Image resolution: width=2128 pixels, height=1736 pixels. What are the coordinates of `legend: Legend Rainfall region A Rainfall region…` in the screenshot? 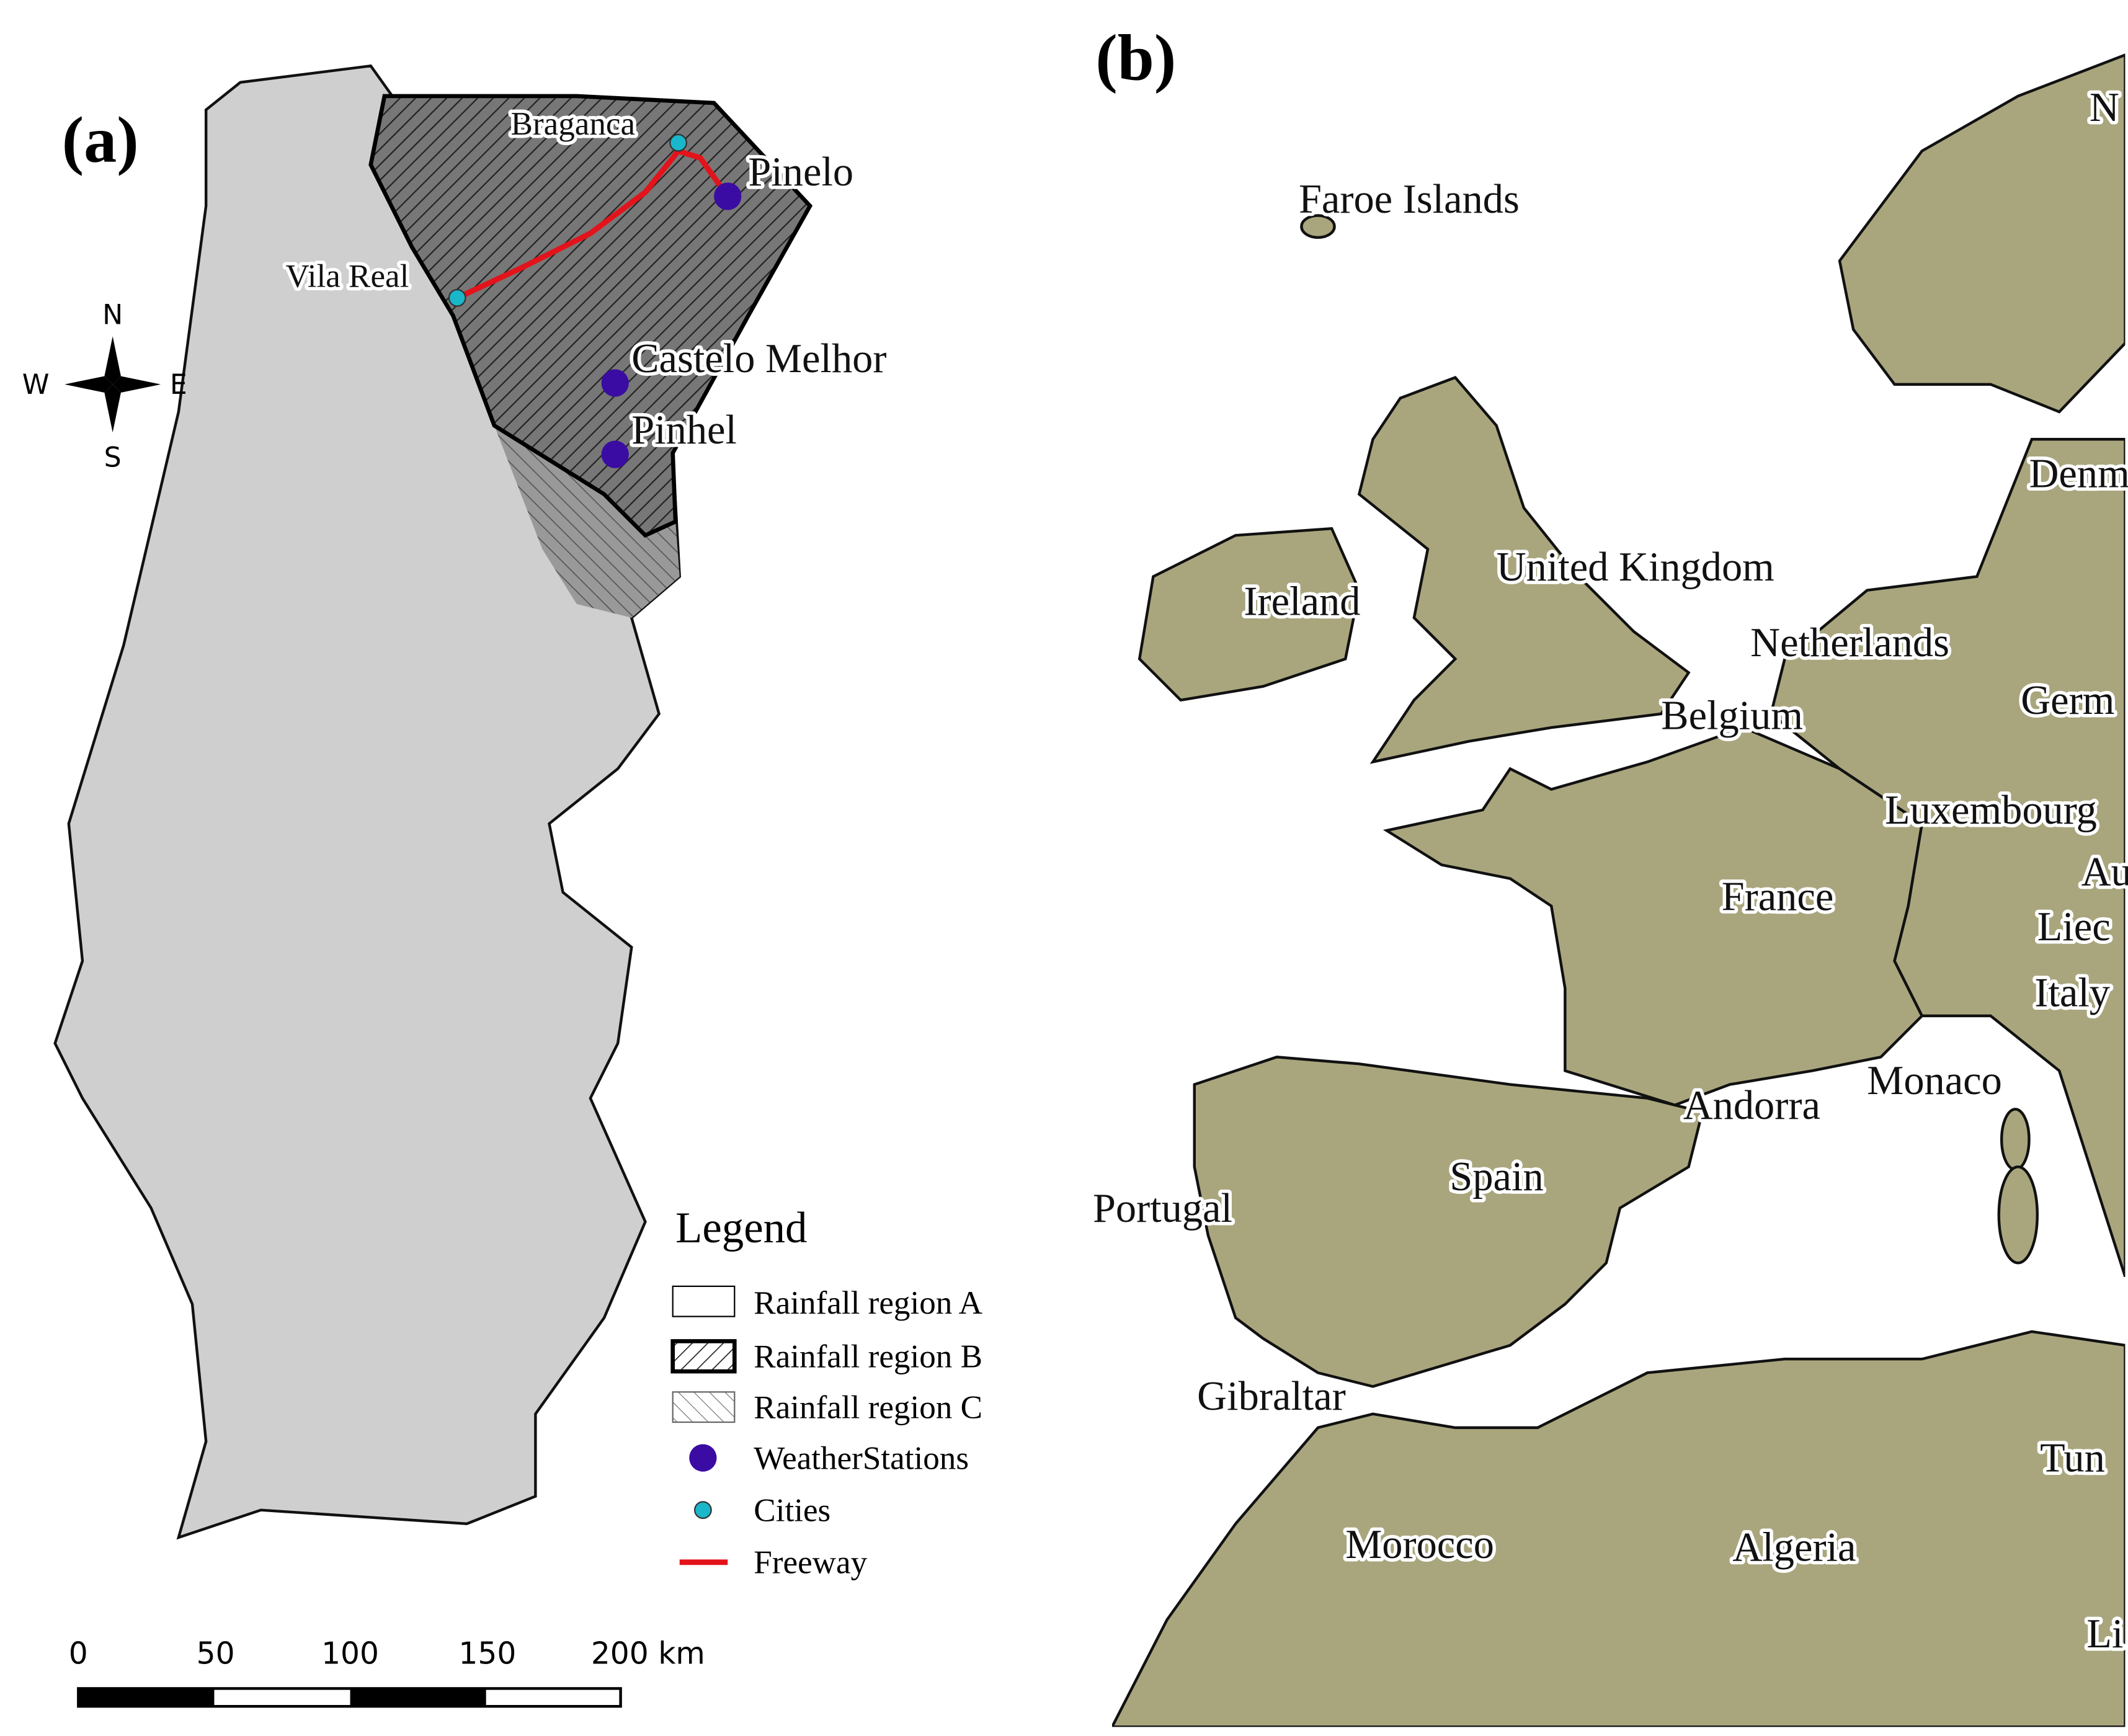 It's located at (826, 1392).